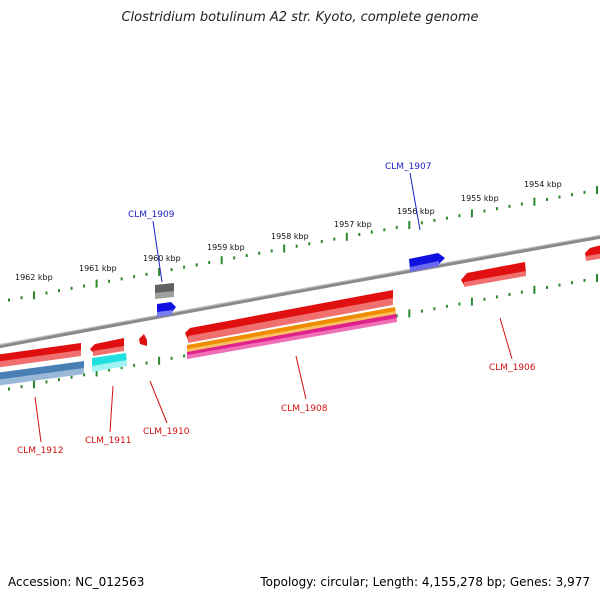  I want to click on gene-label-clm-1909: CLM_1909, so click(151, 215).